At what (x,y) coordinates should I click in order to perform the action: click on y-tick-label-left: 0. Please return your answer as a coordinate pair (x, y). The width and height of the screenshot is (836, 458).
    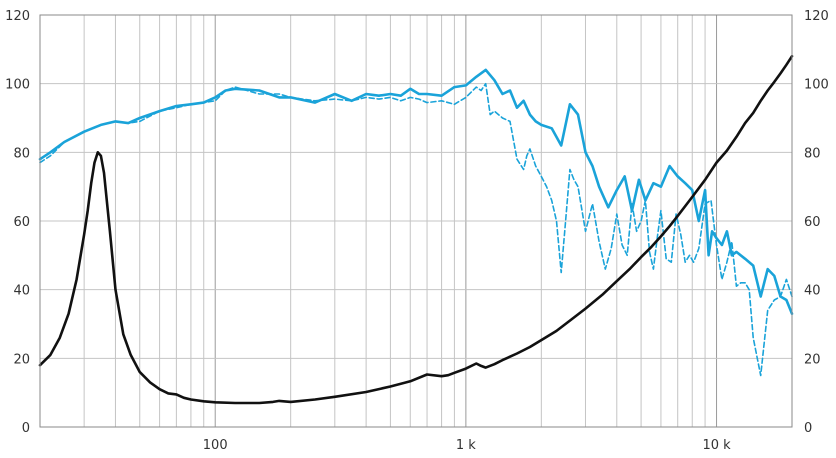
    Looking at the image, I should click on (26, 428).